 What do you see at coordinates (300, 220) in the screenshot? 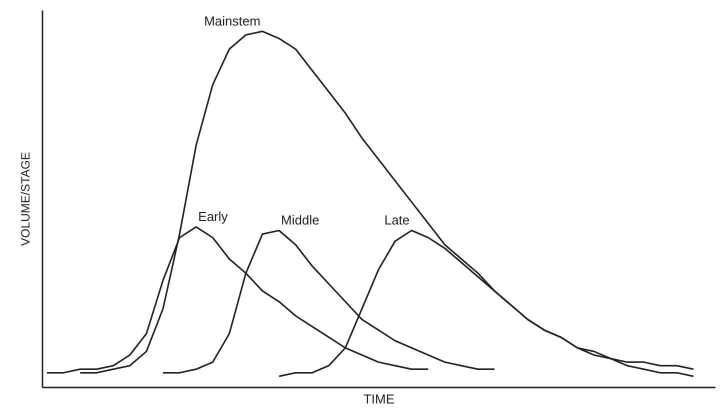
I see `series-label: Middle` at bounding box center [300, 220].